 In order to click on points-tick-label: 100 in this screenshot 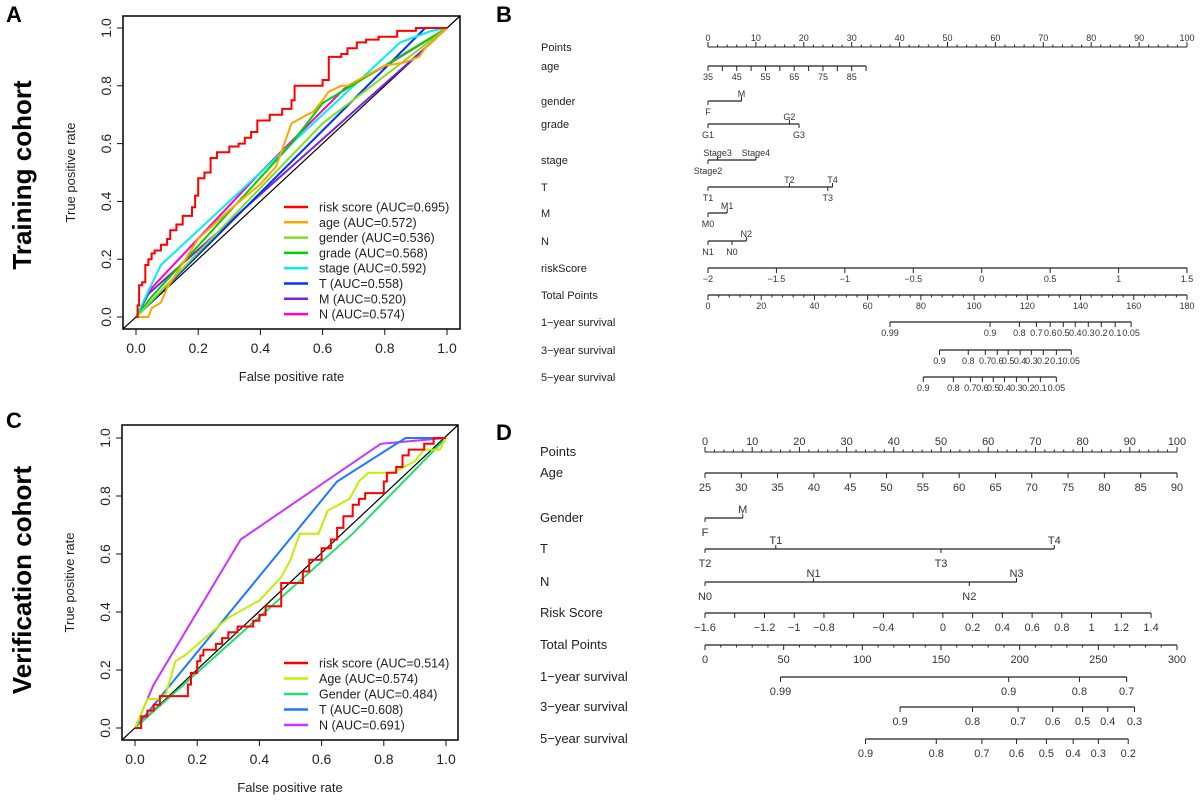, I will do `click(1186, 38)`.